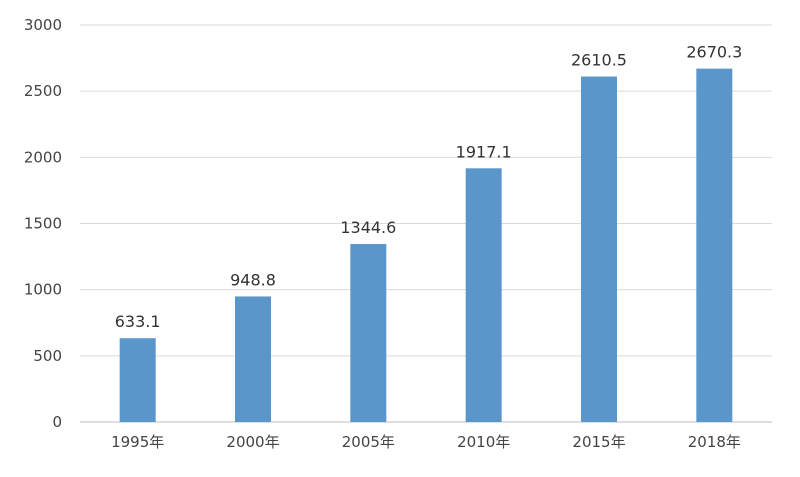  What do you see at coordinates (368, 227) in the screenshot?
I see `data-label: 1344.6` at bounding box center [368, 227].